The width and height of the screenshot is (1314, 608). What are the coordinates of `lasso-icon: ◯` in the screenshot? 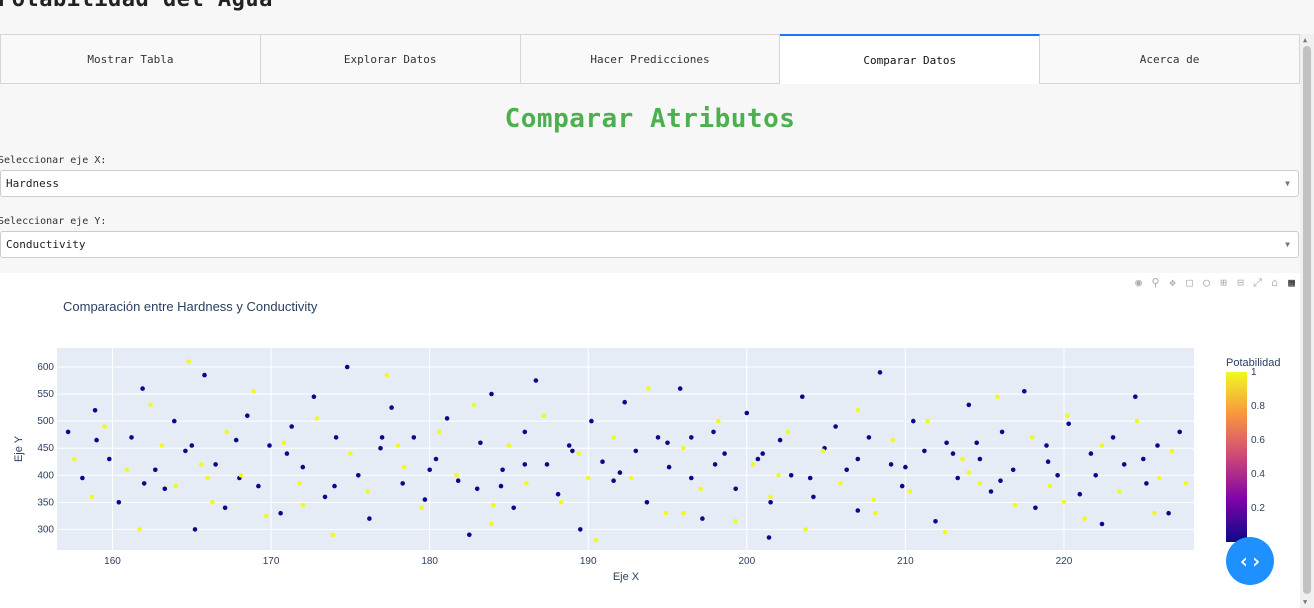 It's located at (1206, 282).